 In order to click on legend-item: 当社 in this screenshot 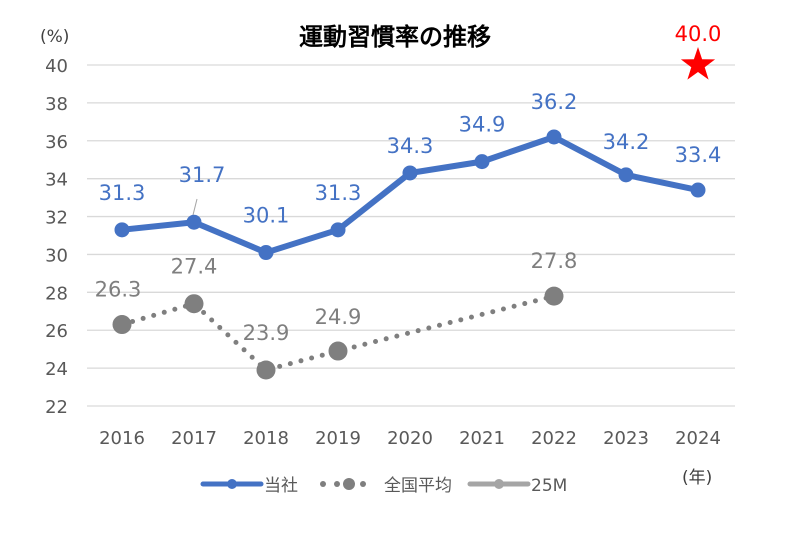, I will do `click(249, 486)`.